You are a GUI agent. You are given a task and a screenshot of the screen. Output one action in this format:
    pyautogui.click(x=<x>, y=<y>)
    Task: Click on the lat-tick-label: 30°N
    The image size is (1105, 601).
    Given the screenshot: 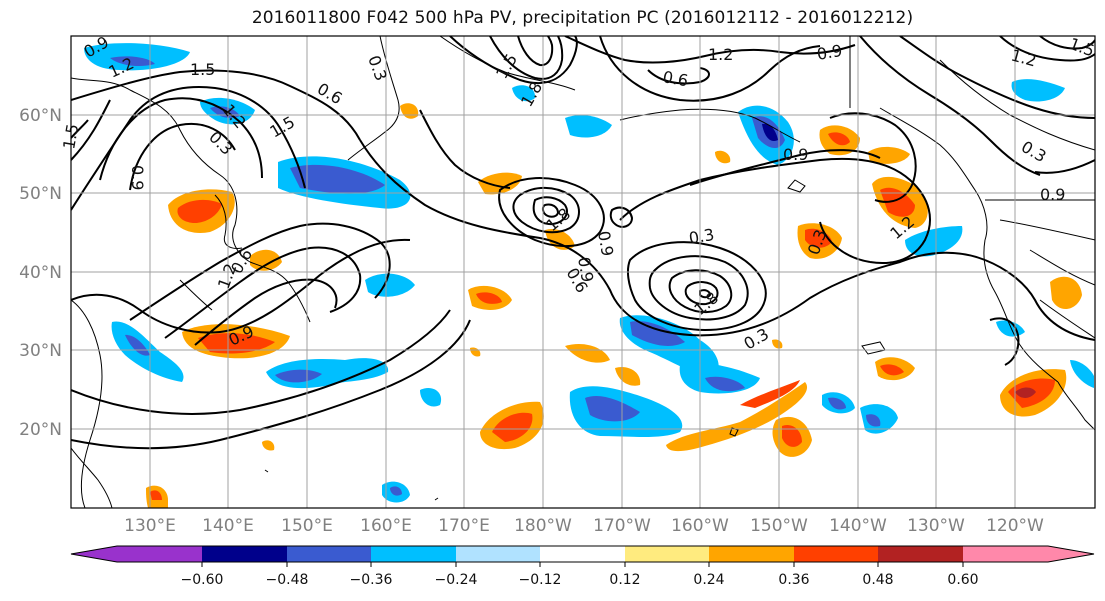 What is the action you would take?
    pyautogui.click(x=40, y=351)
    